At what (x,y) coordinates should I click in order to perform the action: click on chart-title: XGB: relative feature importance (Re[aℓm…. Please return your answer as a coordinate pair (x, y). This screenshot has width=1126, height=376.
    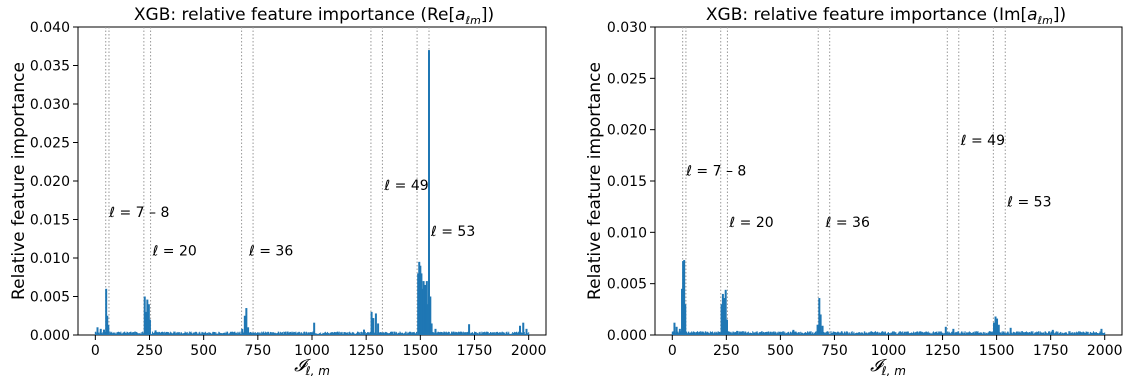
    Looking at the image, I should click on (314, 16).